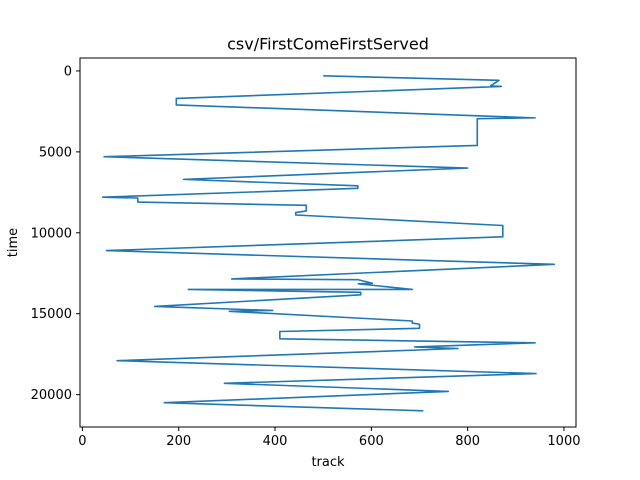  Describe the element at coordinates (328, 462) in the screenshot. I see `x-axis-label: track` at that location.